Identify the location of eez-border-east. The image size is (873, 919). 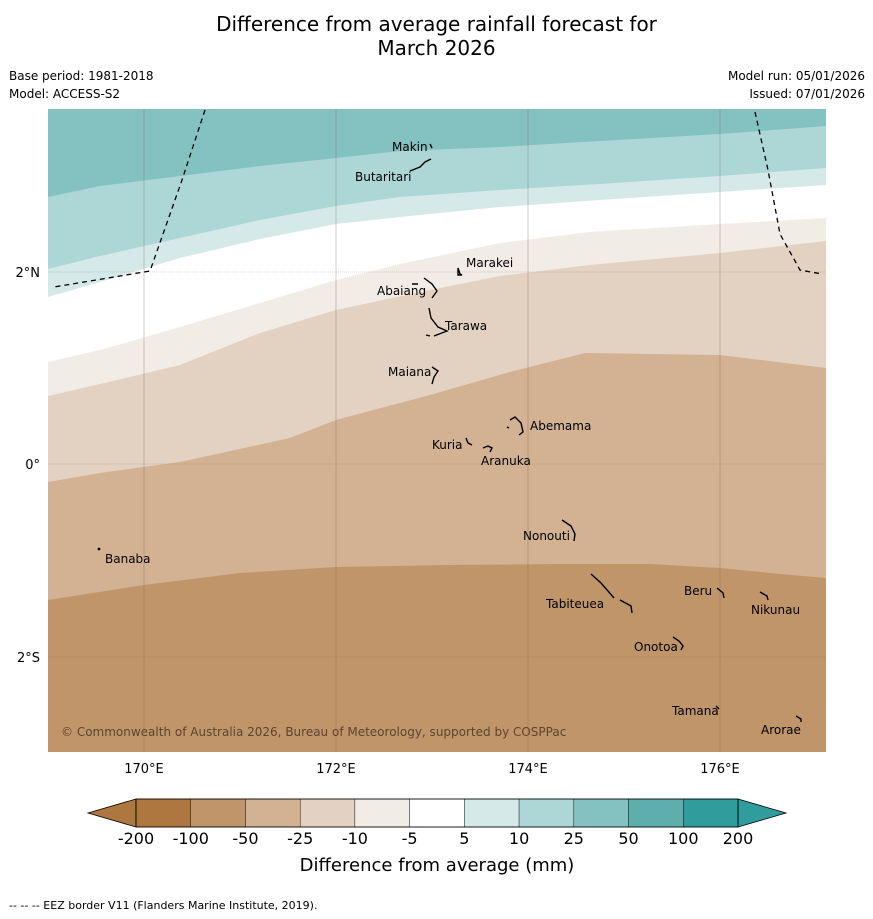
(788, 193).